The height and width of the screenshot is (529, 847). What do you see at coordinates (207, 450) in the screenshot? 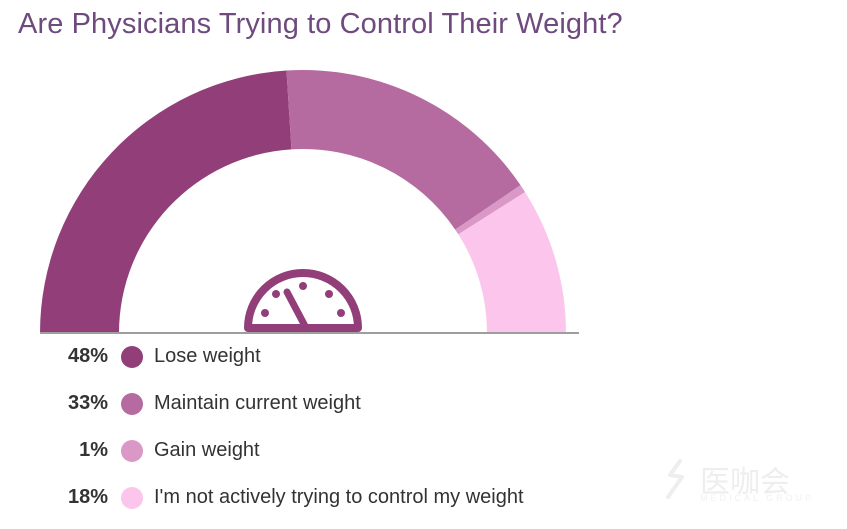
I see `legend-label: Gain weight` at bounding box center [207, 450].